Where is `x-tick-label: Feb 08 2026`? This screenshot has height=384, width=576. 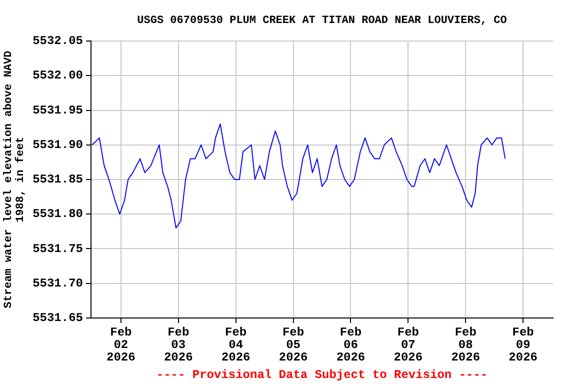 x-tick-label: Feb 08 2026 is located at coordinates (465, 345).